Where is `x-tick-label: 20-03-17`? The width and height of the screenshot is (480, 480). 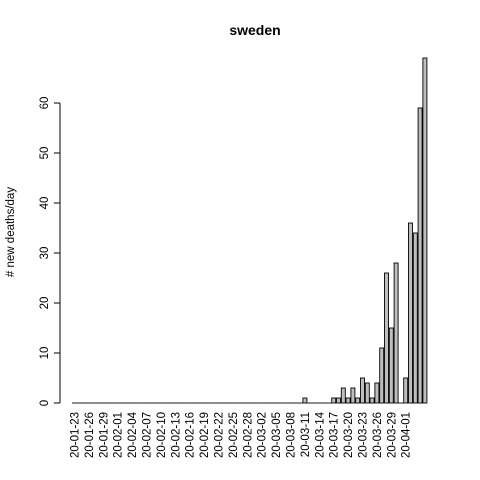
x-tick-label: 20-03-17 is located at coordinates (335, 435).